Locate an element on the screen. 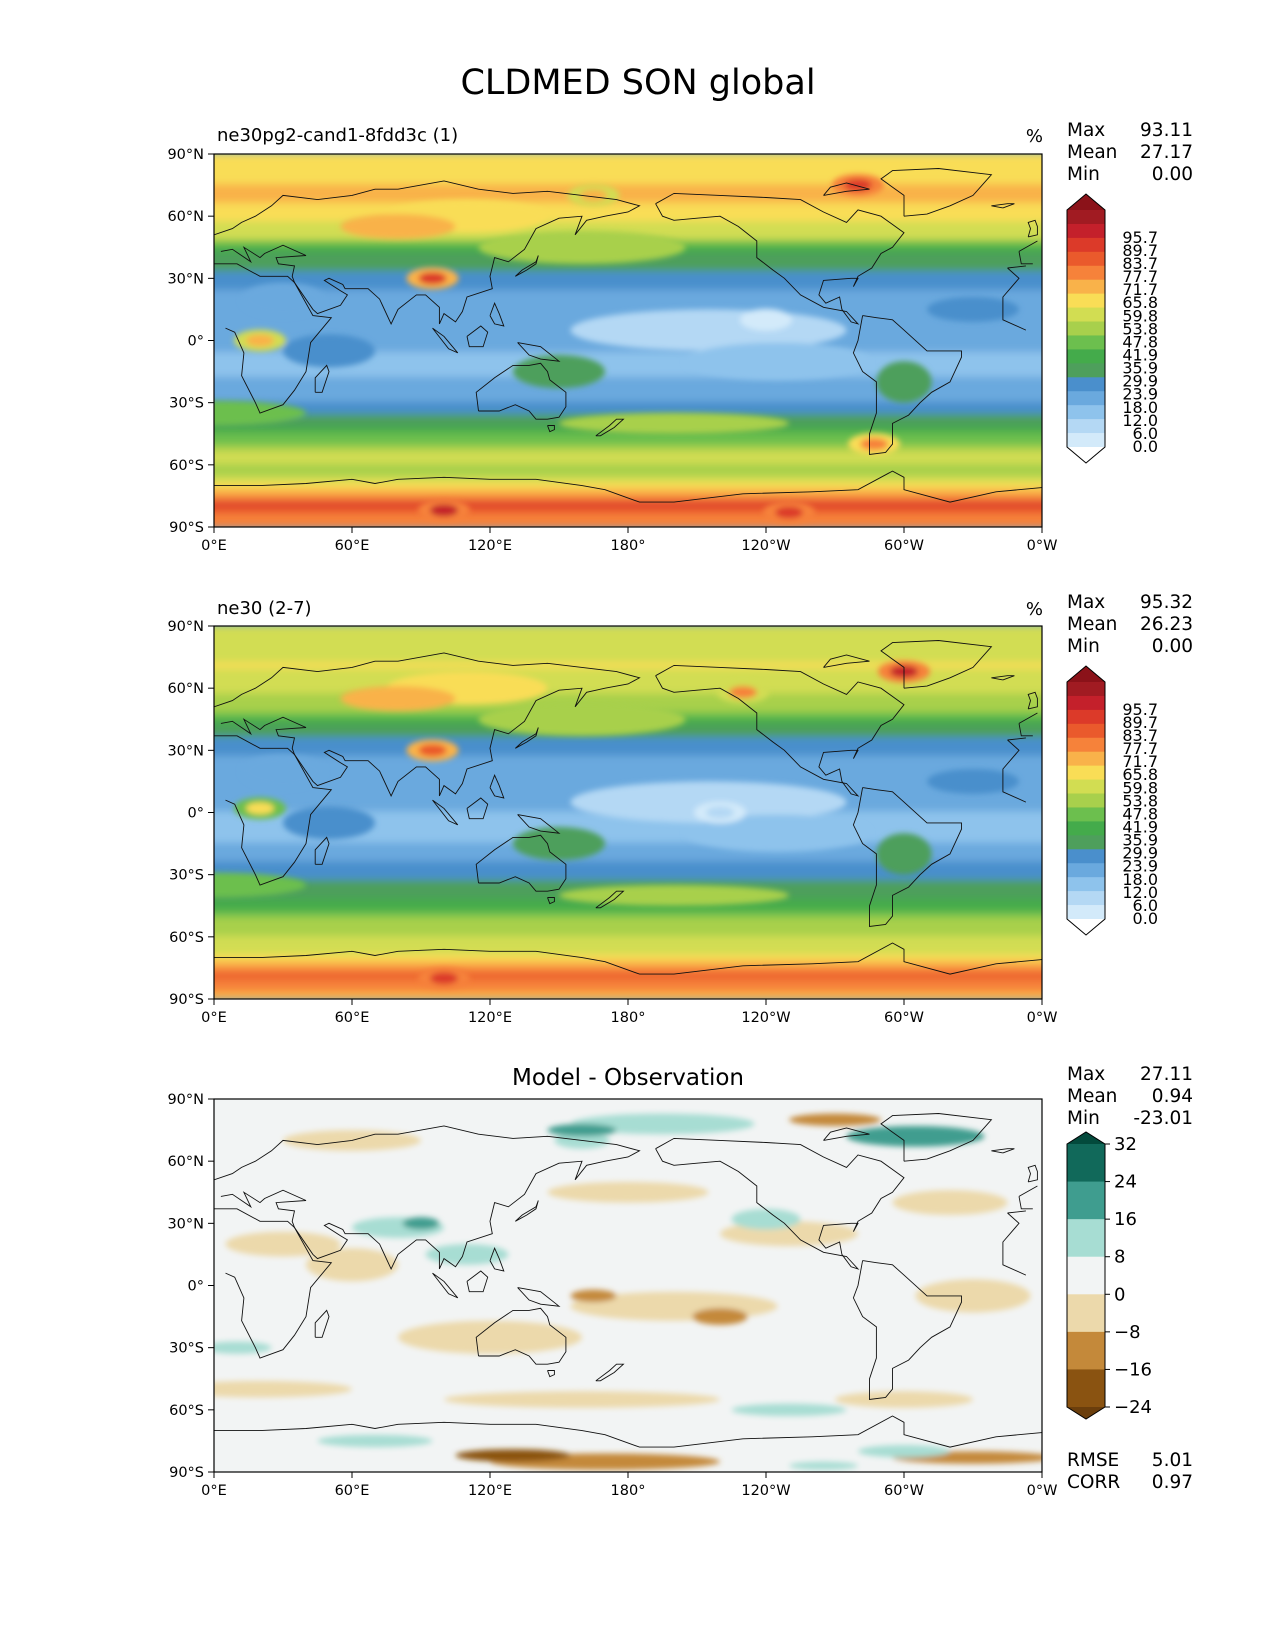 The width and height of the screenshot is (1275, 1650). colorbar-outline is located at coordinates (1086, 800).